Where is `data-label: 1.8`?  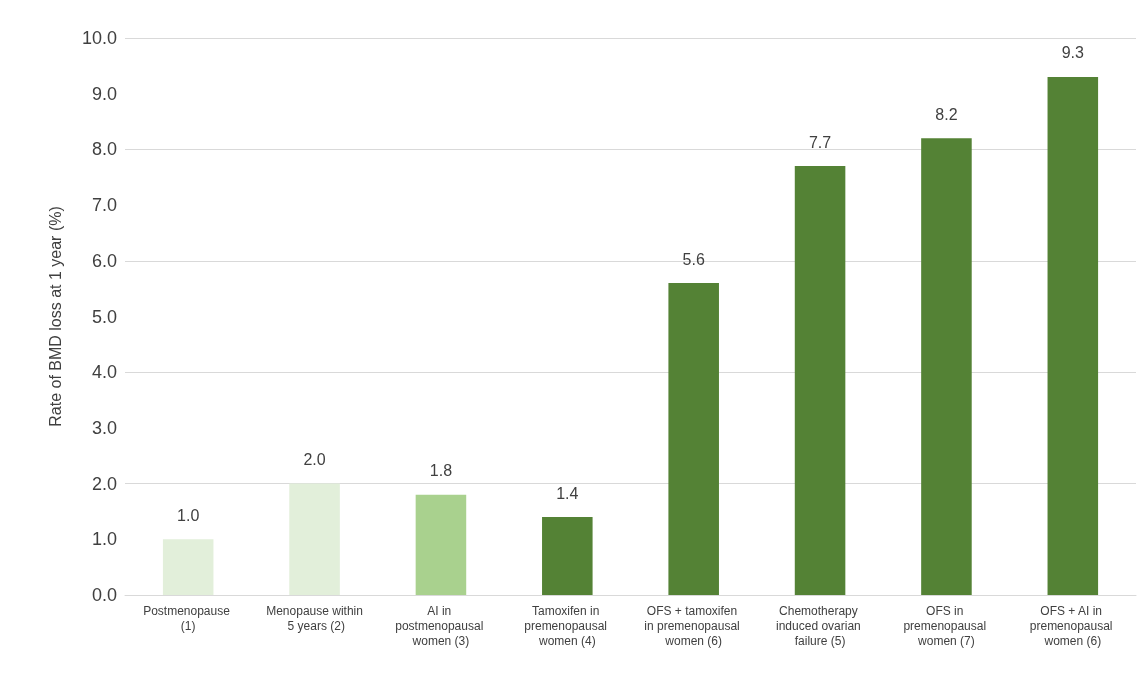 data-label: 1.8 is located at coordinates (441, 471).